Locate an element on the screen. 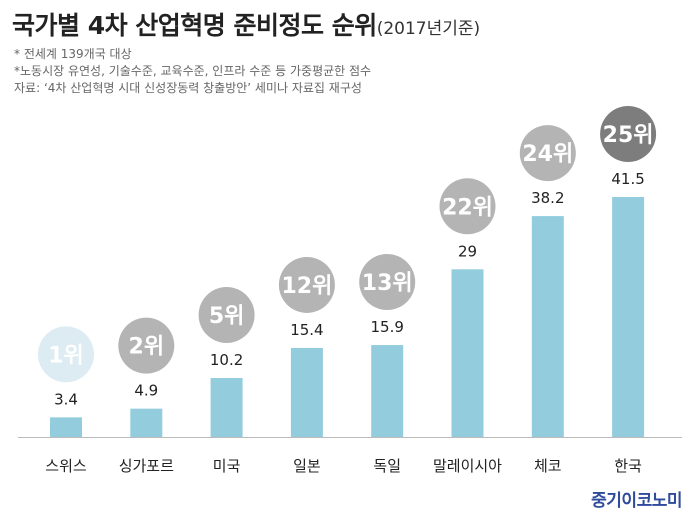 The width and height of the screenshot is (700, 521). rank-badge-label: 2위 is located at coordinates (147, 347).